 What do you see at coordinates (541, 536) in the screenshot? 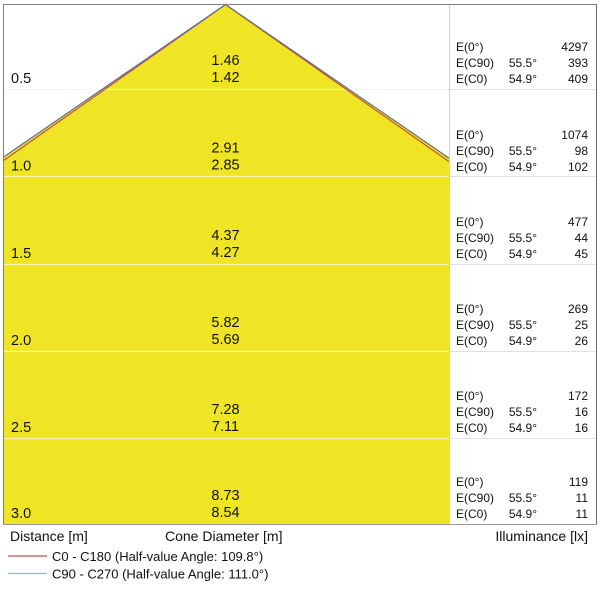
I see `svg-text: Illuminance [lx]` at bounding box center [541, 536].